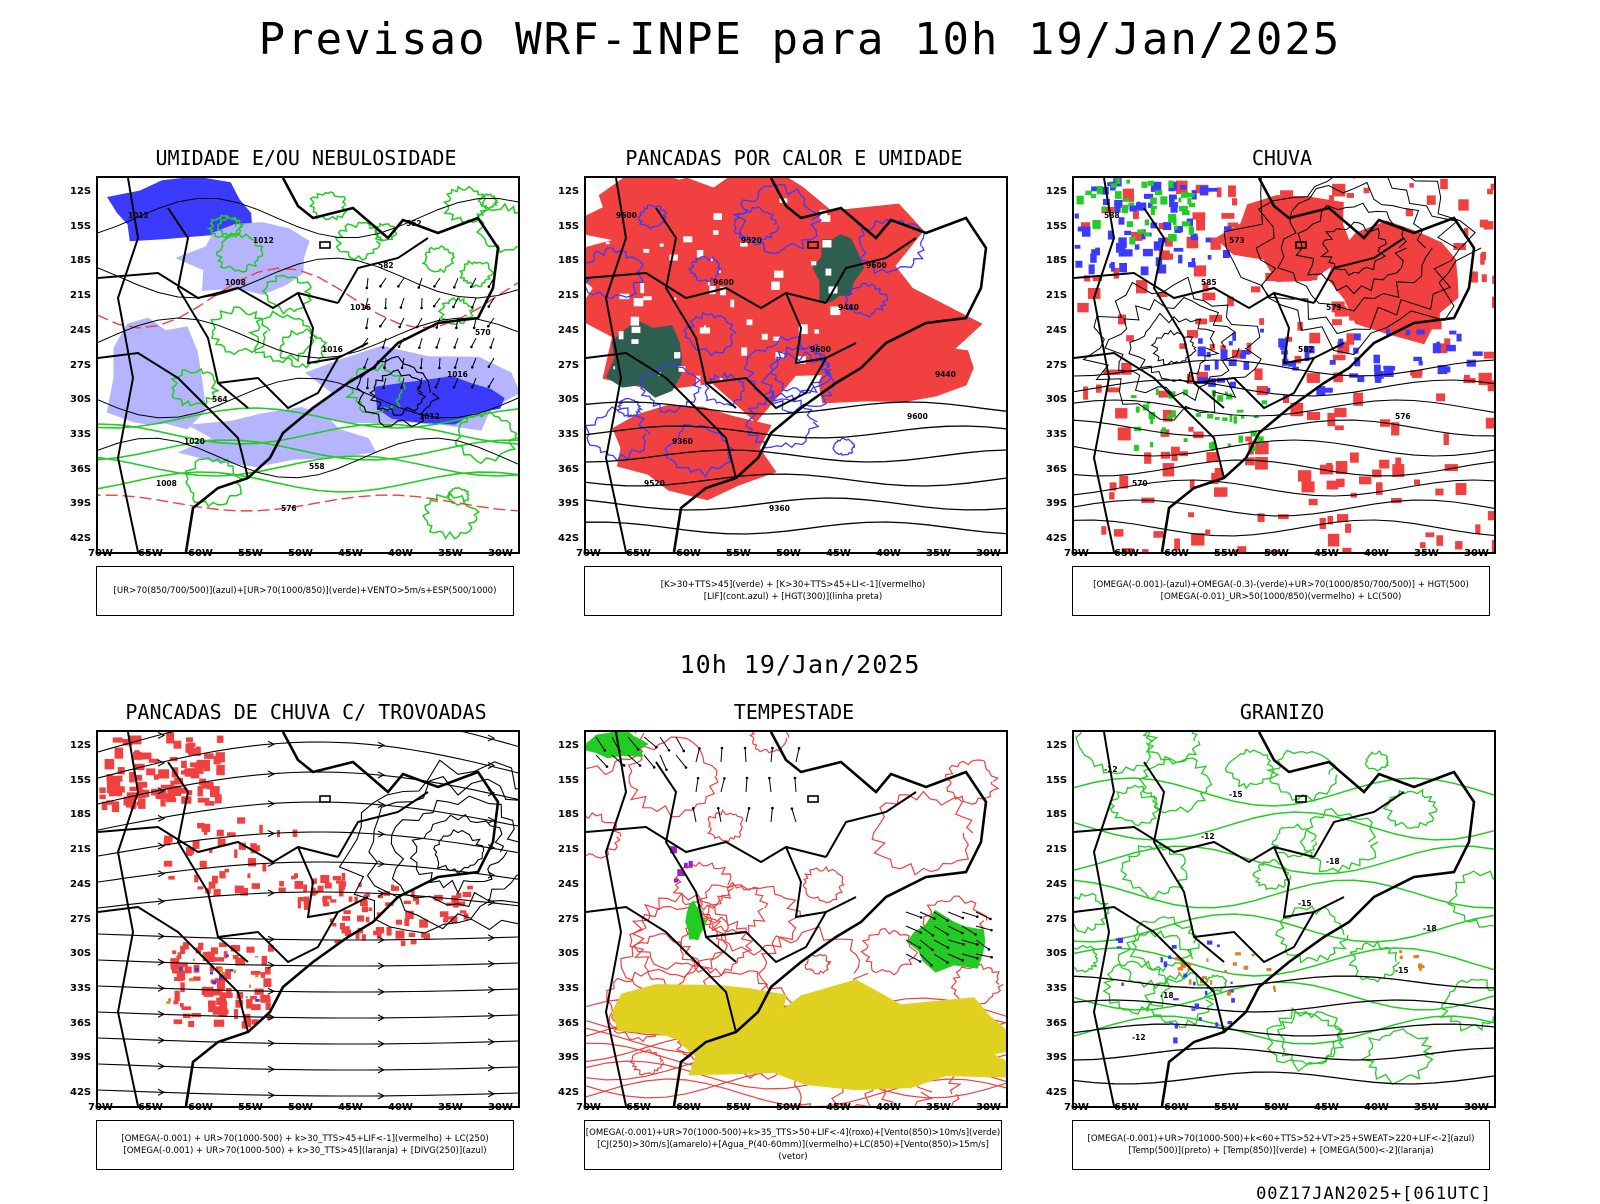 This screenshot has height=1204, width=1600. What do you see at coordinates (150, 553) in the screenshot?
I see `lon-tick-label: 65W` at bounding box center [150, 553].